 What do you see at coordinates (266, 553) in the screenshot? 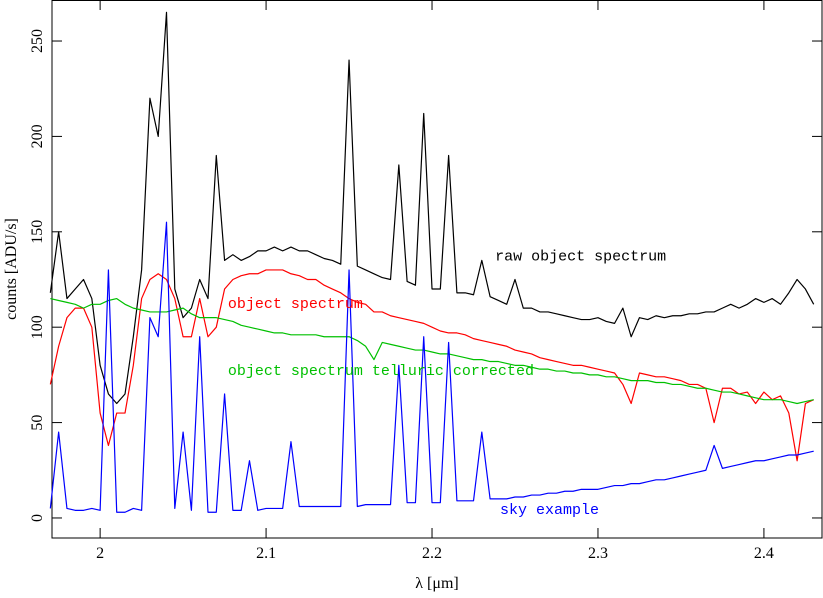
I see `x-tick-label: 2.1` at bounding box center [266, 553].